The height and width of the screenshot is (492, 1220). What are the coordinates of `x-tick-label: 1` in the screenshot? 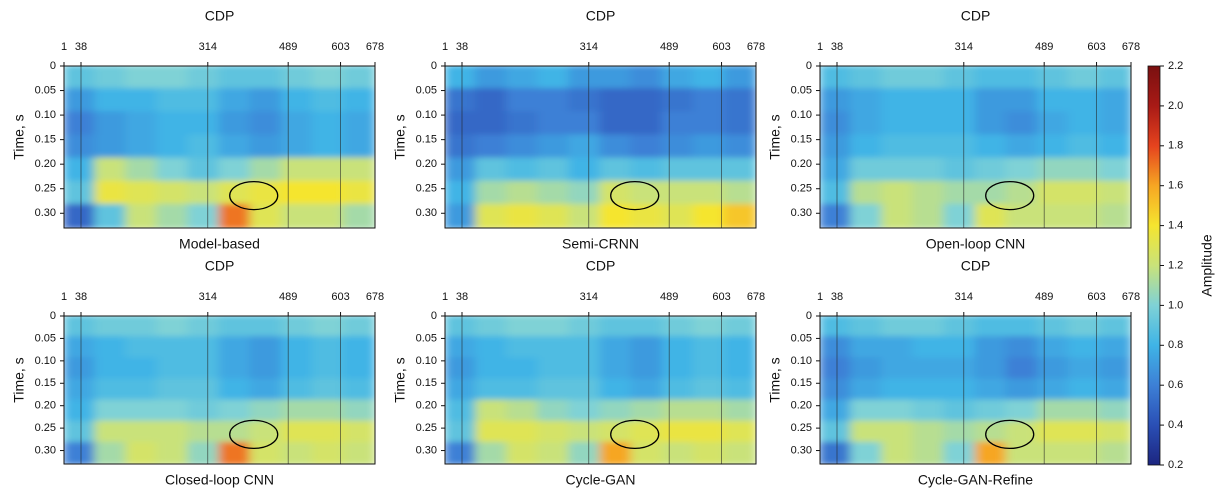 It's located at (820, 297).